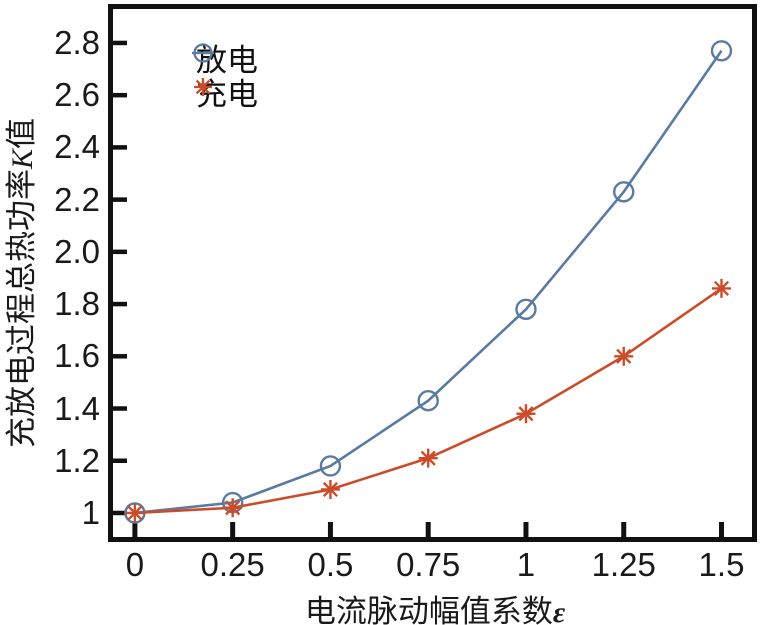 The width and height of the screenshot is (763, 625). I want to click on epsilon-symbol: ε, so click(559, 610).